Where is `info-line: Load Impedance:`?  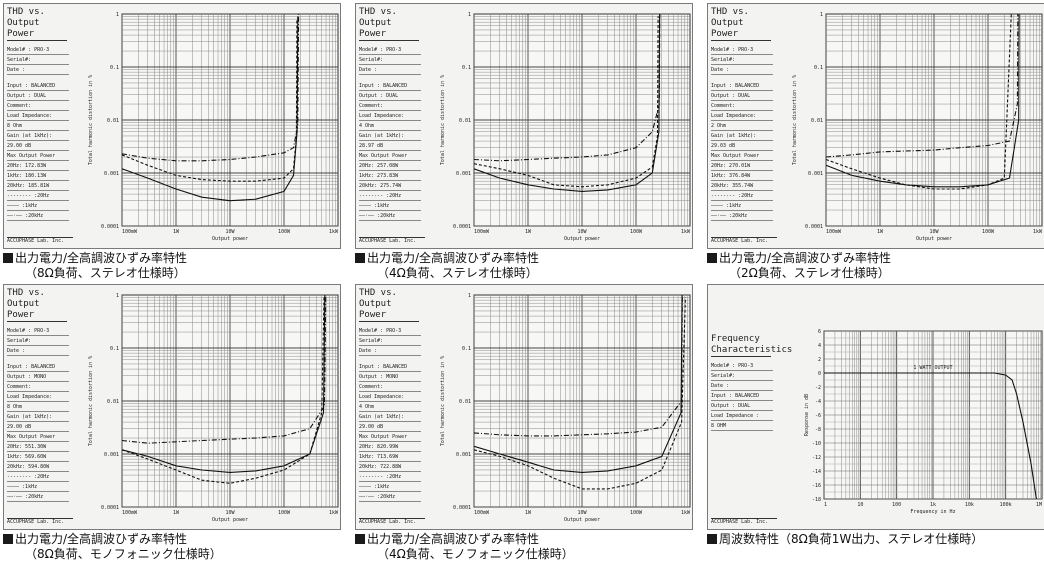
info-line: Load Impedance: is located at coordinates (390, 117).